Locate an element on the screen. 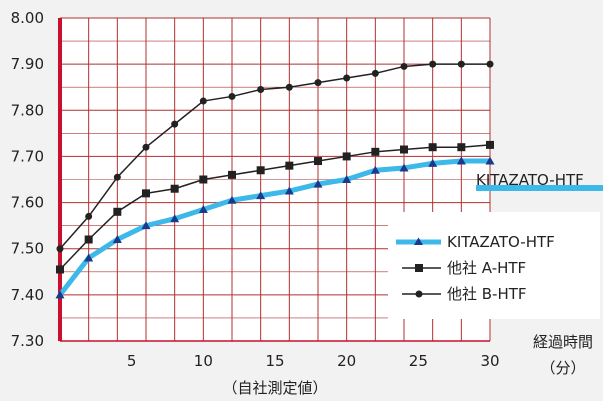 This screenshot has height=401, width=603. x-tick-labels: 5 10 15 20 25 30 is located at coordinates (313, 361).